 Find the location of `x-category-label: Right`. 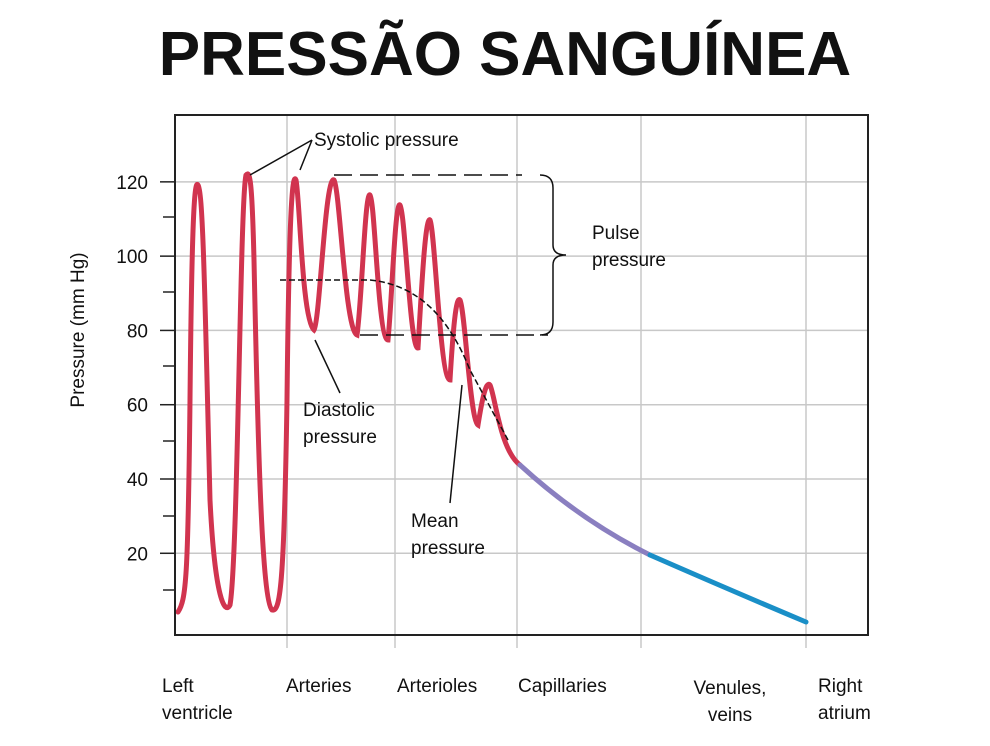

x-category-label: Right is located at coordinates (840, 686).